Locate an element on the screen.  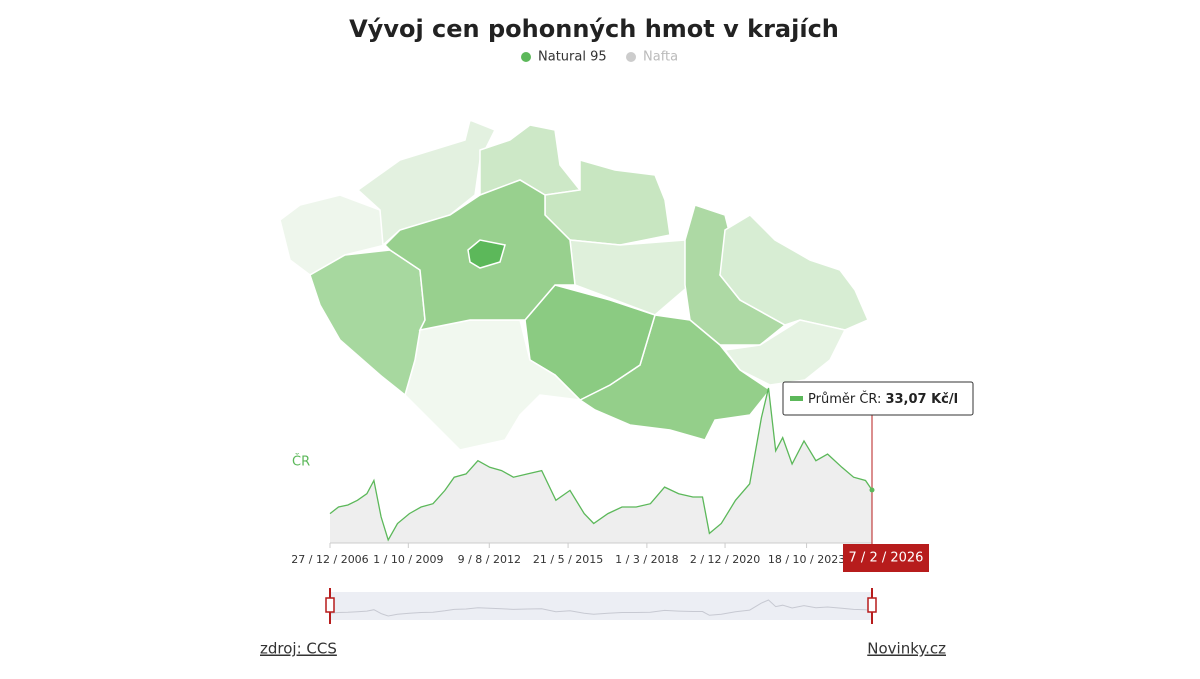
legend-item: Nafta is located at coordinates (652, 57).